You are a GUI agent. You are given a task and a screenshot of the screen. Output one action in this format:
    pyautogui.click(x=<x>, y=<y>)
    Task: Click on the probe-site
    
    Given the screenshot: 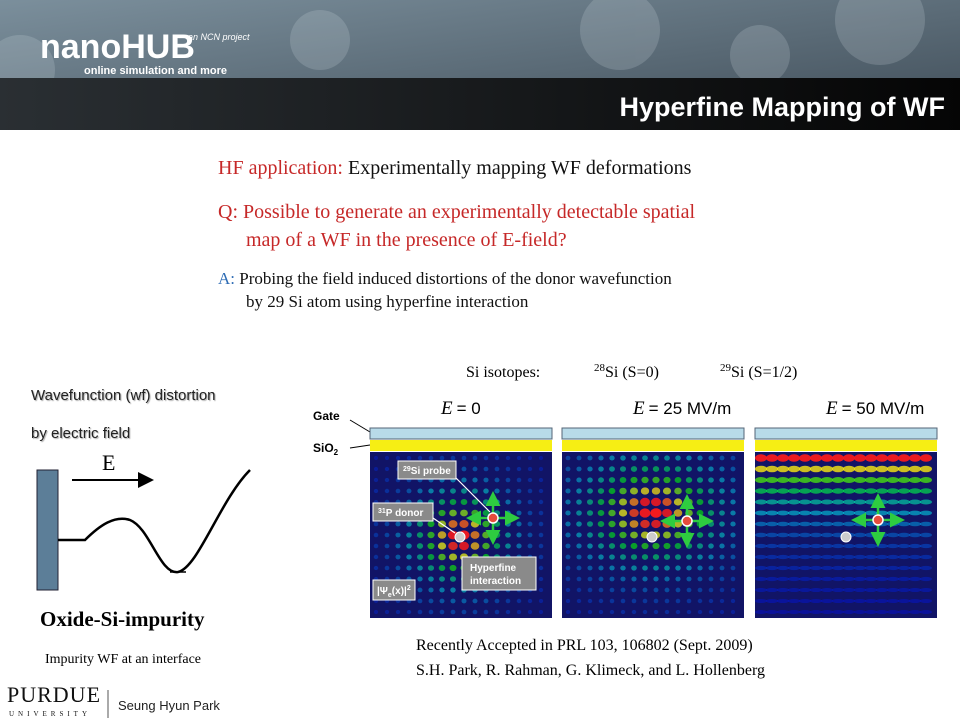 What is the action you would take?
    pyautogui.click(x=687, y=521)
    